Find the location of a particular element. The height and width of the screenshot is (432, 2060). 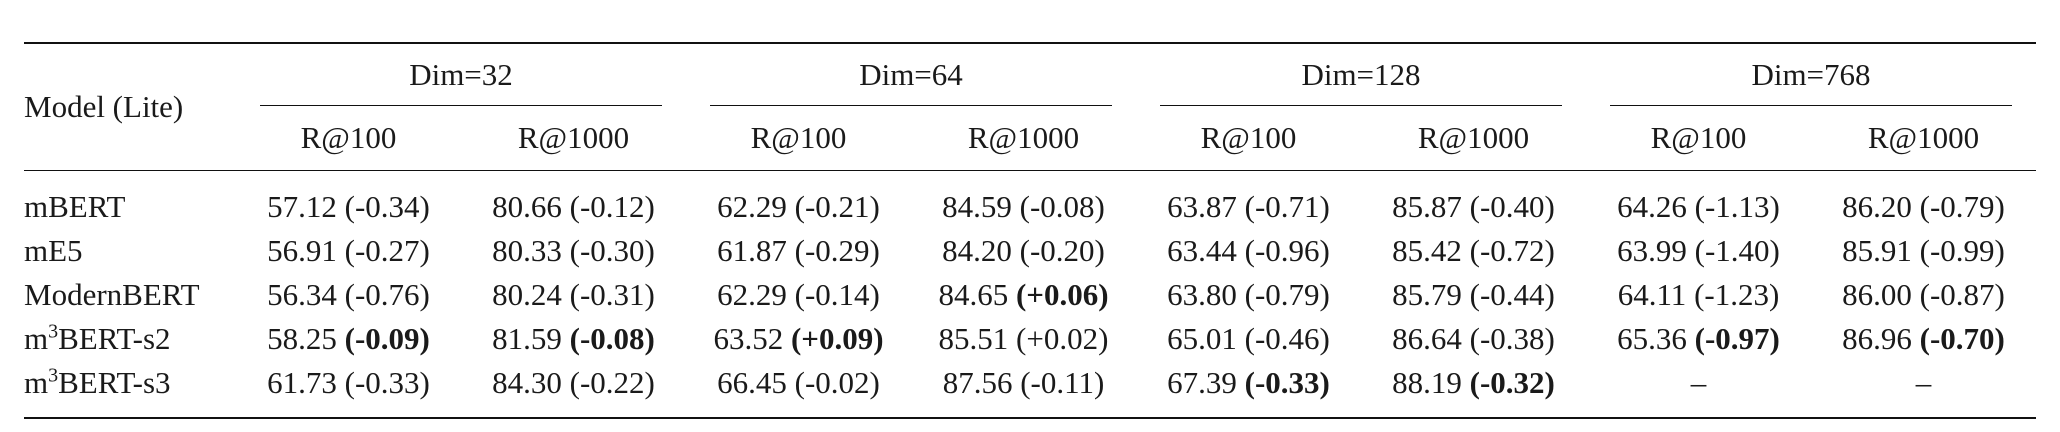

score-cell: 63.44 (-0.96) is located at coordinates (1248, 251).